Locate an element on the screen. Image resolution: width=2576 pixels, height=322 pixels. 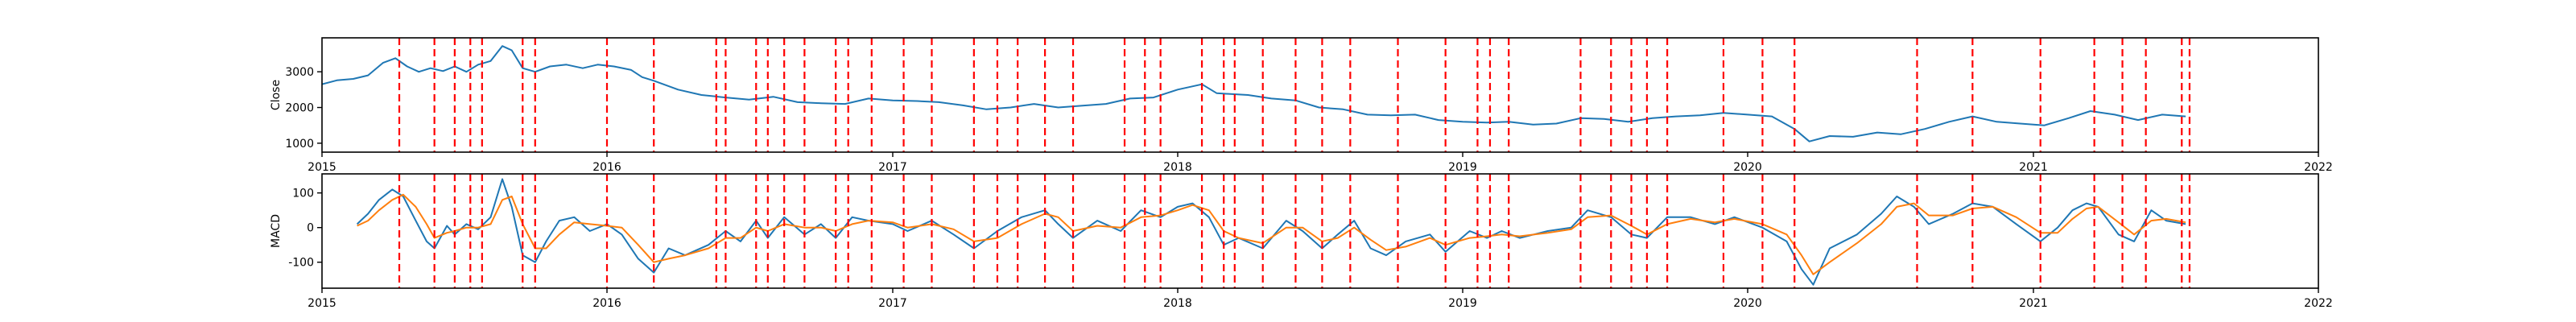
macd-y-axis-label: MACD is located at coordinates (276, 231).